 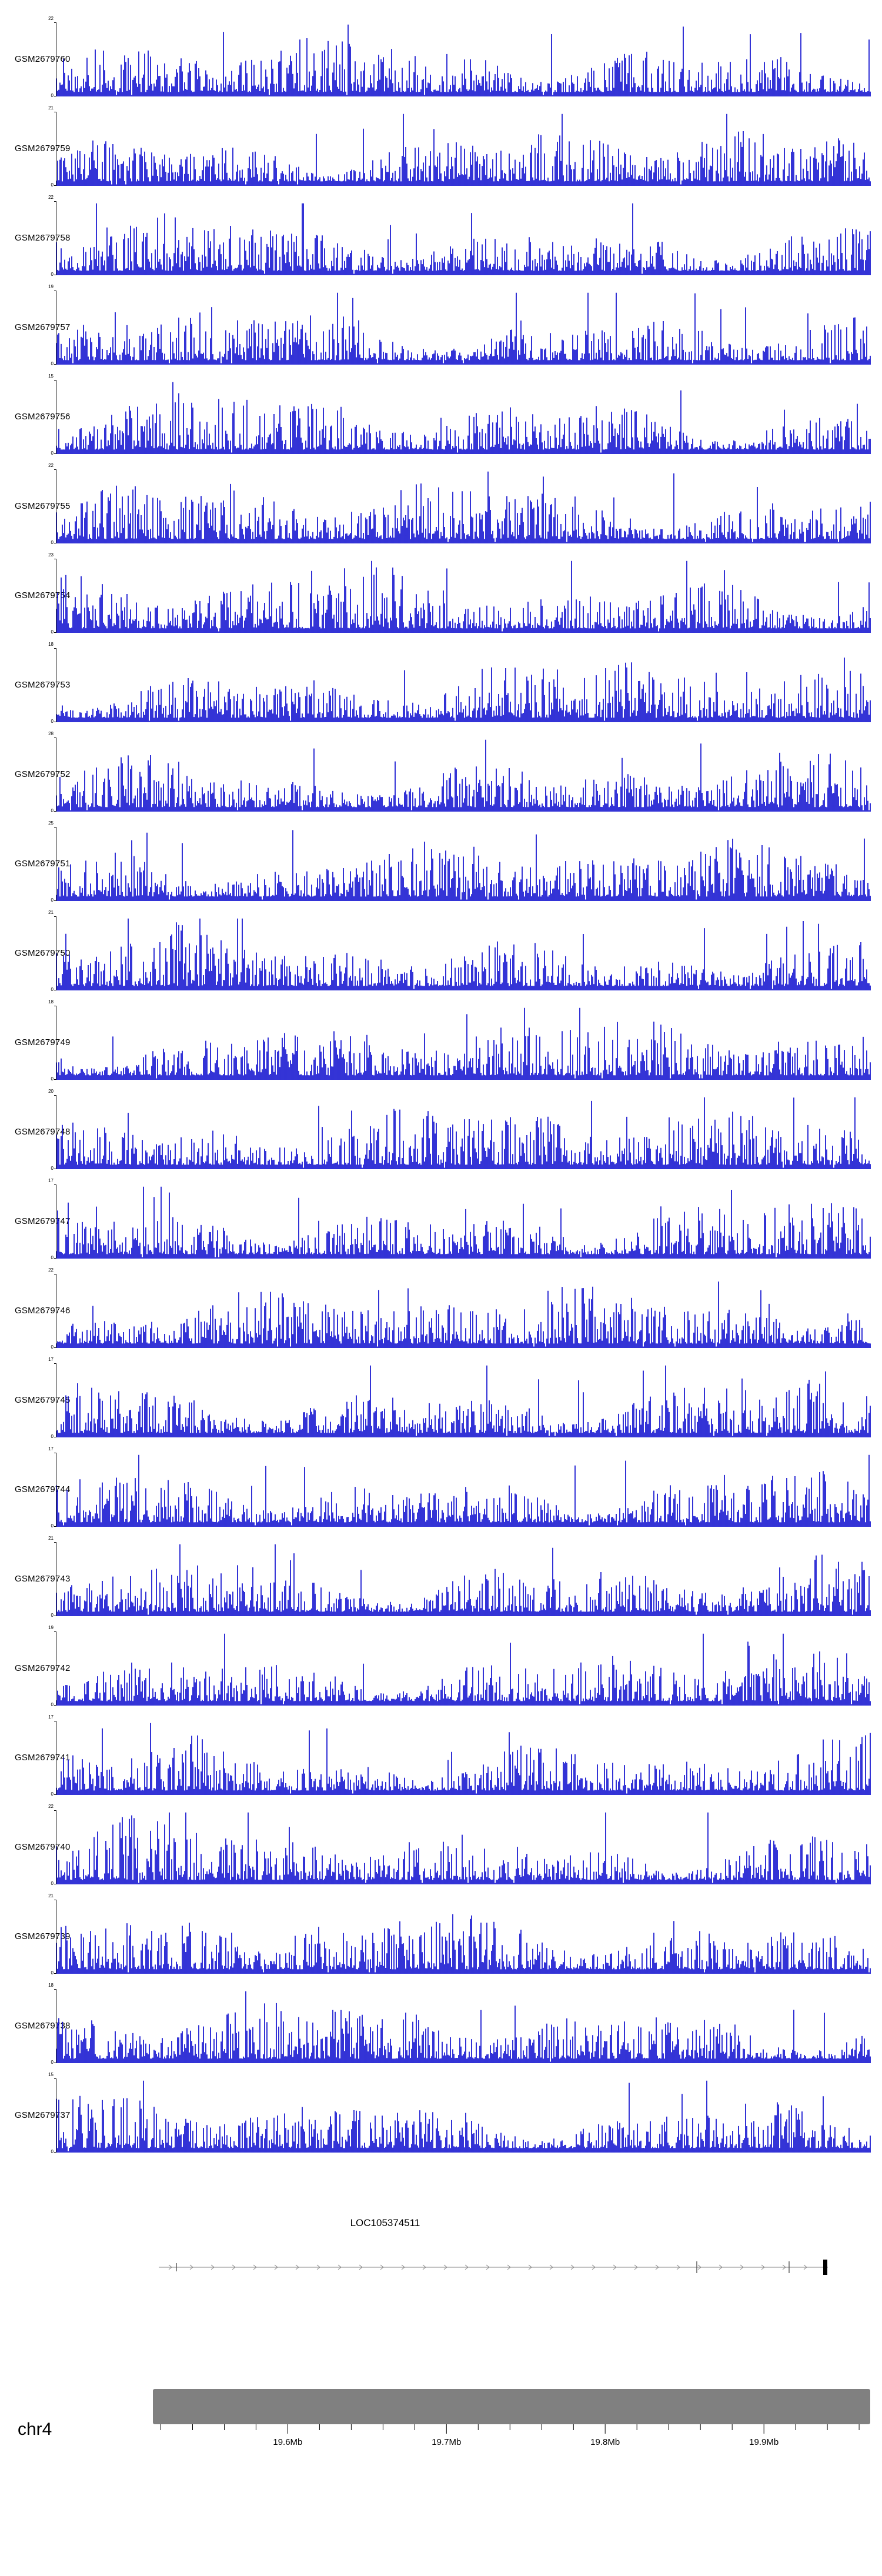 I want to click on coverage-track: GSM2679747 17 0, so click(x=441, y=1223).